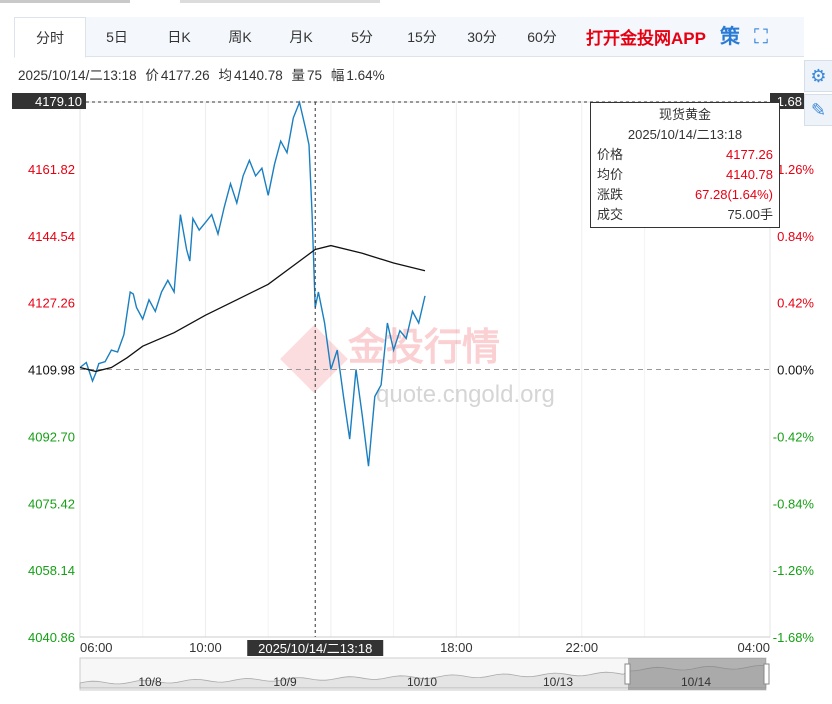 The width and height of the screenshot is (832, 704). What do you see at coordinates (337, 75) in the screenshot?
I see `info-amp-label: 幅` at bounding box center [337, 75].